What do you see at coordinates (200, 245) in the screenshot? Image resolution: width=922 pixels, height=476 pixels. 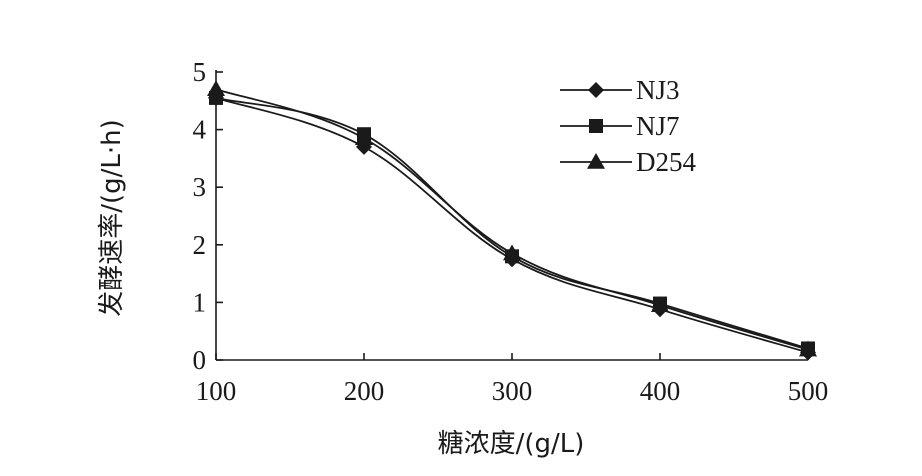 I see `y-tick-label: 2` at bounding box center [200, 245].